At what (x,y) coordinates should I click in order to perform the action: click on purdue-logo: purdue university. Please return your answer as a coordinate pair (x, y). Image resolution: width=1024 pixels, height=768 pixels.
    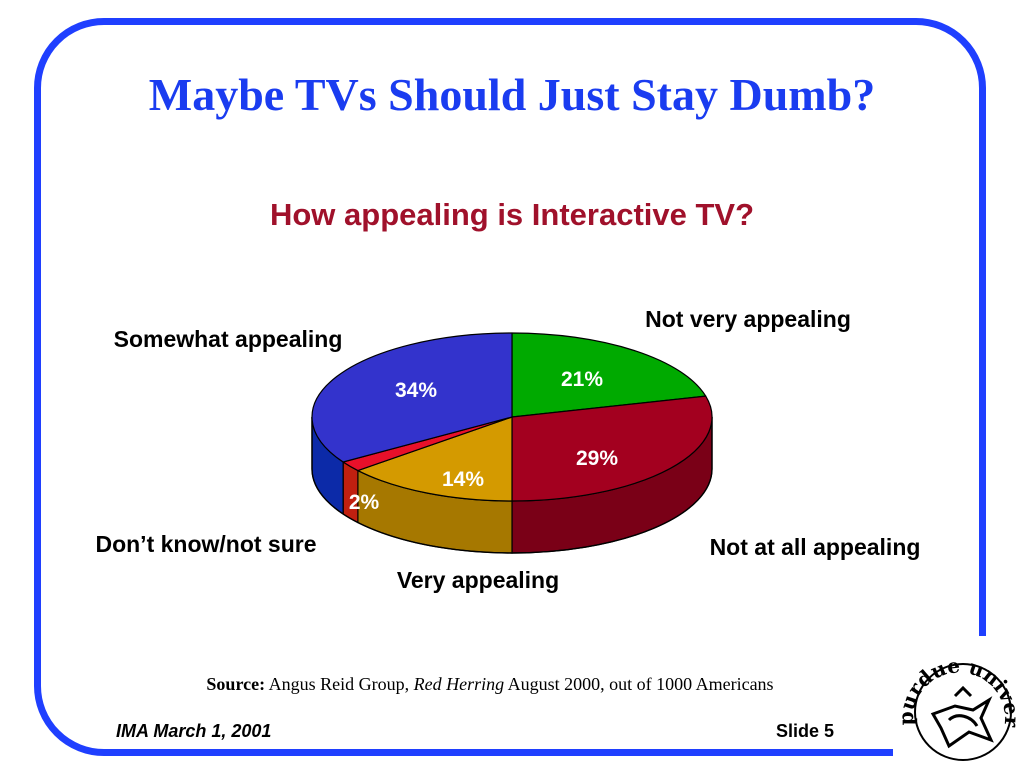
    Looking at the image, I should click on (958, 698).